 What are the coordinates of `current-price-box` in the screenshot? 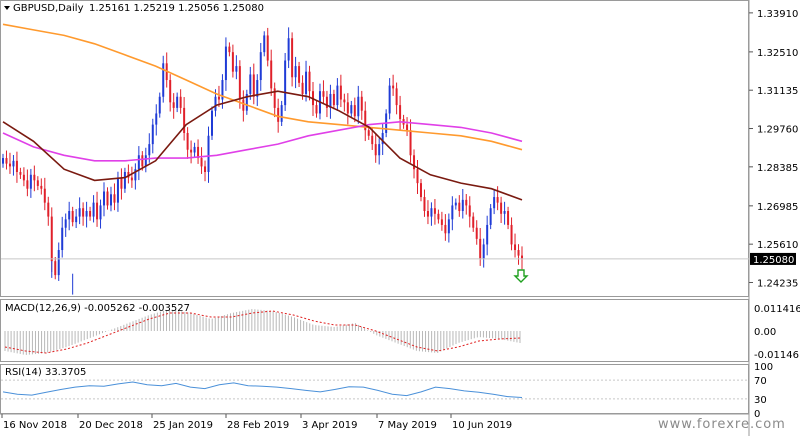 It's located at (773, 258).